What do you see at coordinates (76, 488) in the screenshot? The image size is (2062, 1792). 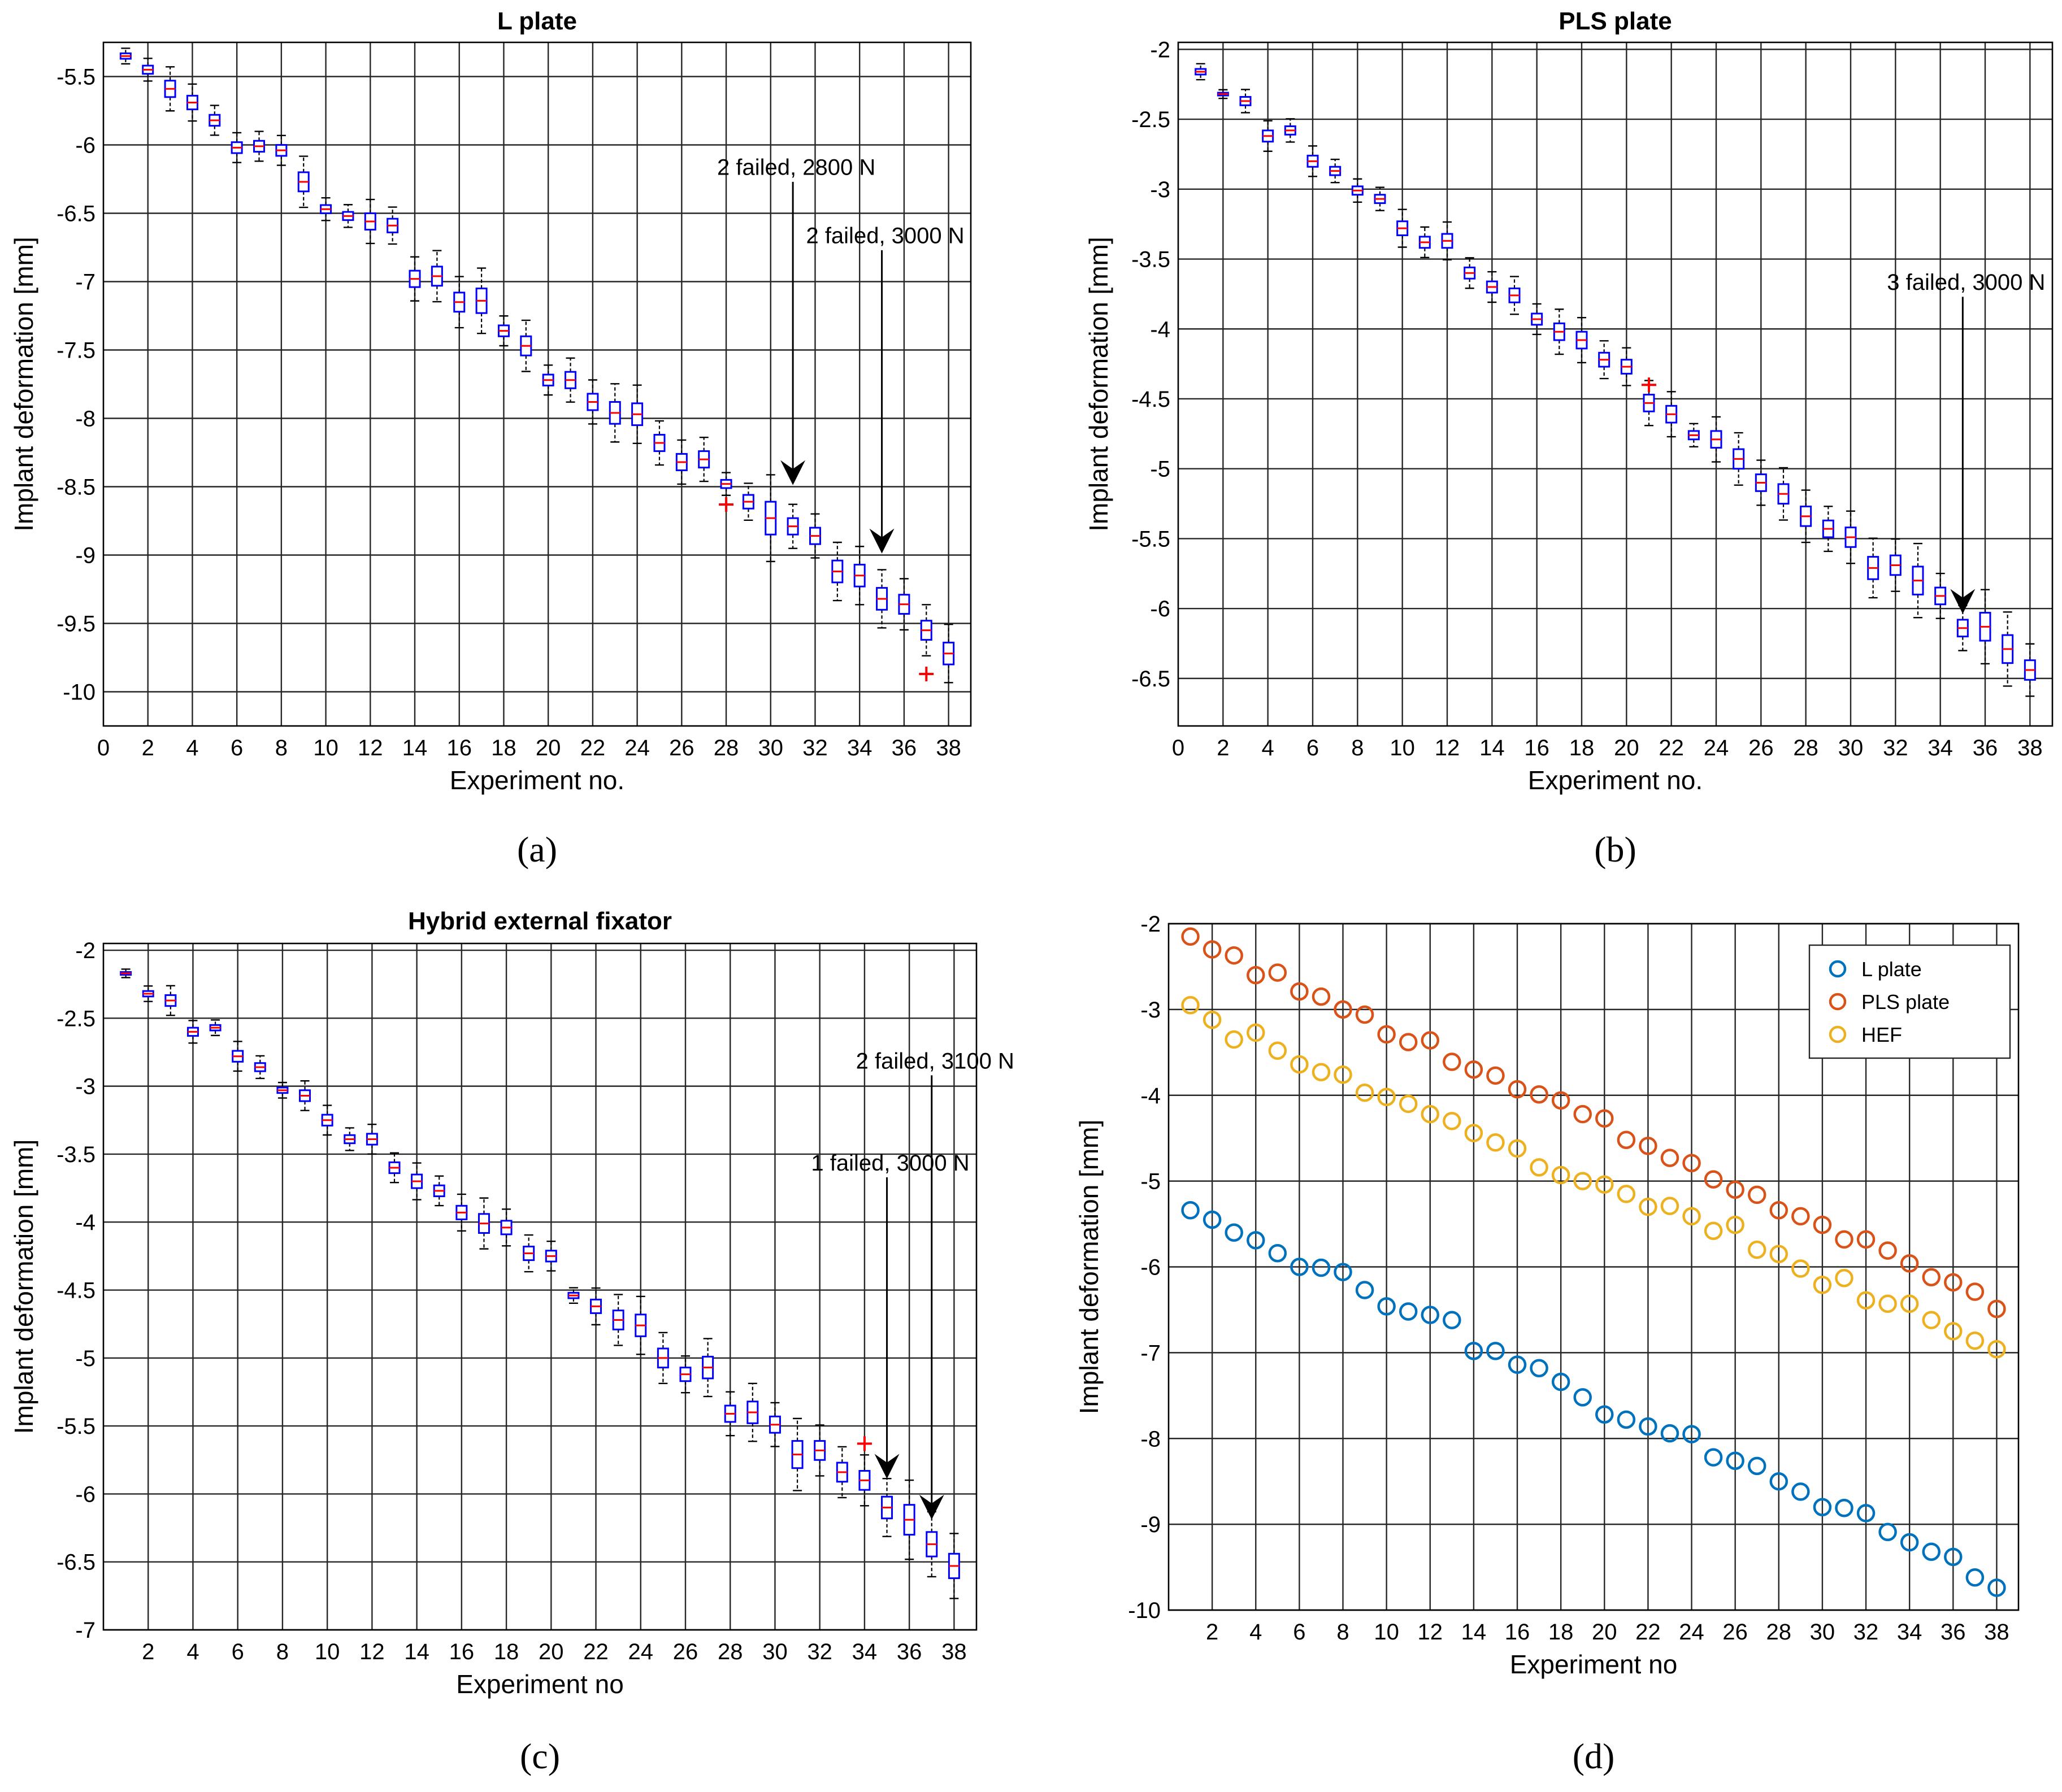 I see `y-tick-label: -8.5` at bounding box center [76, 488].